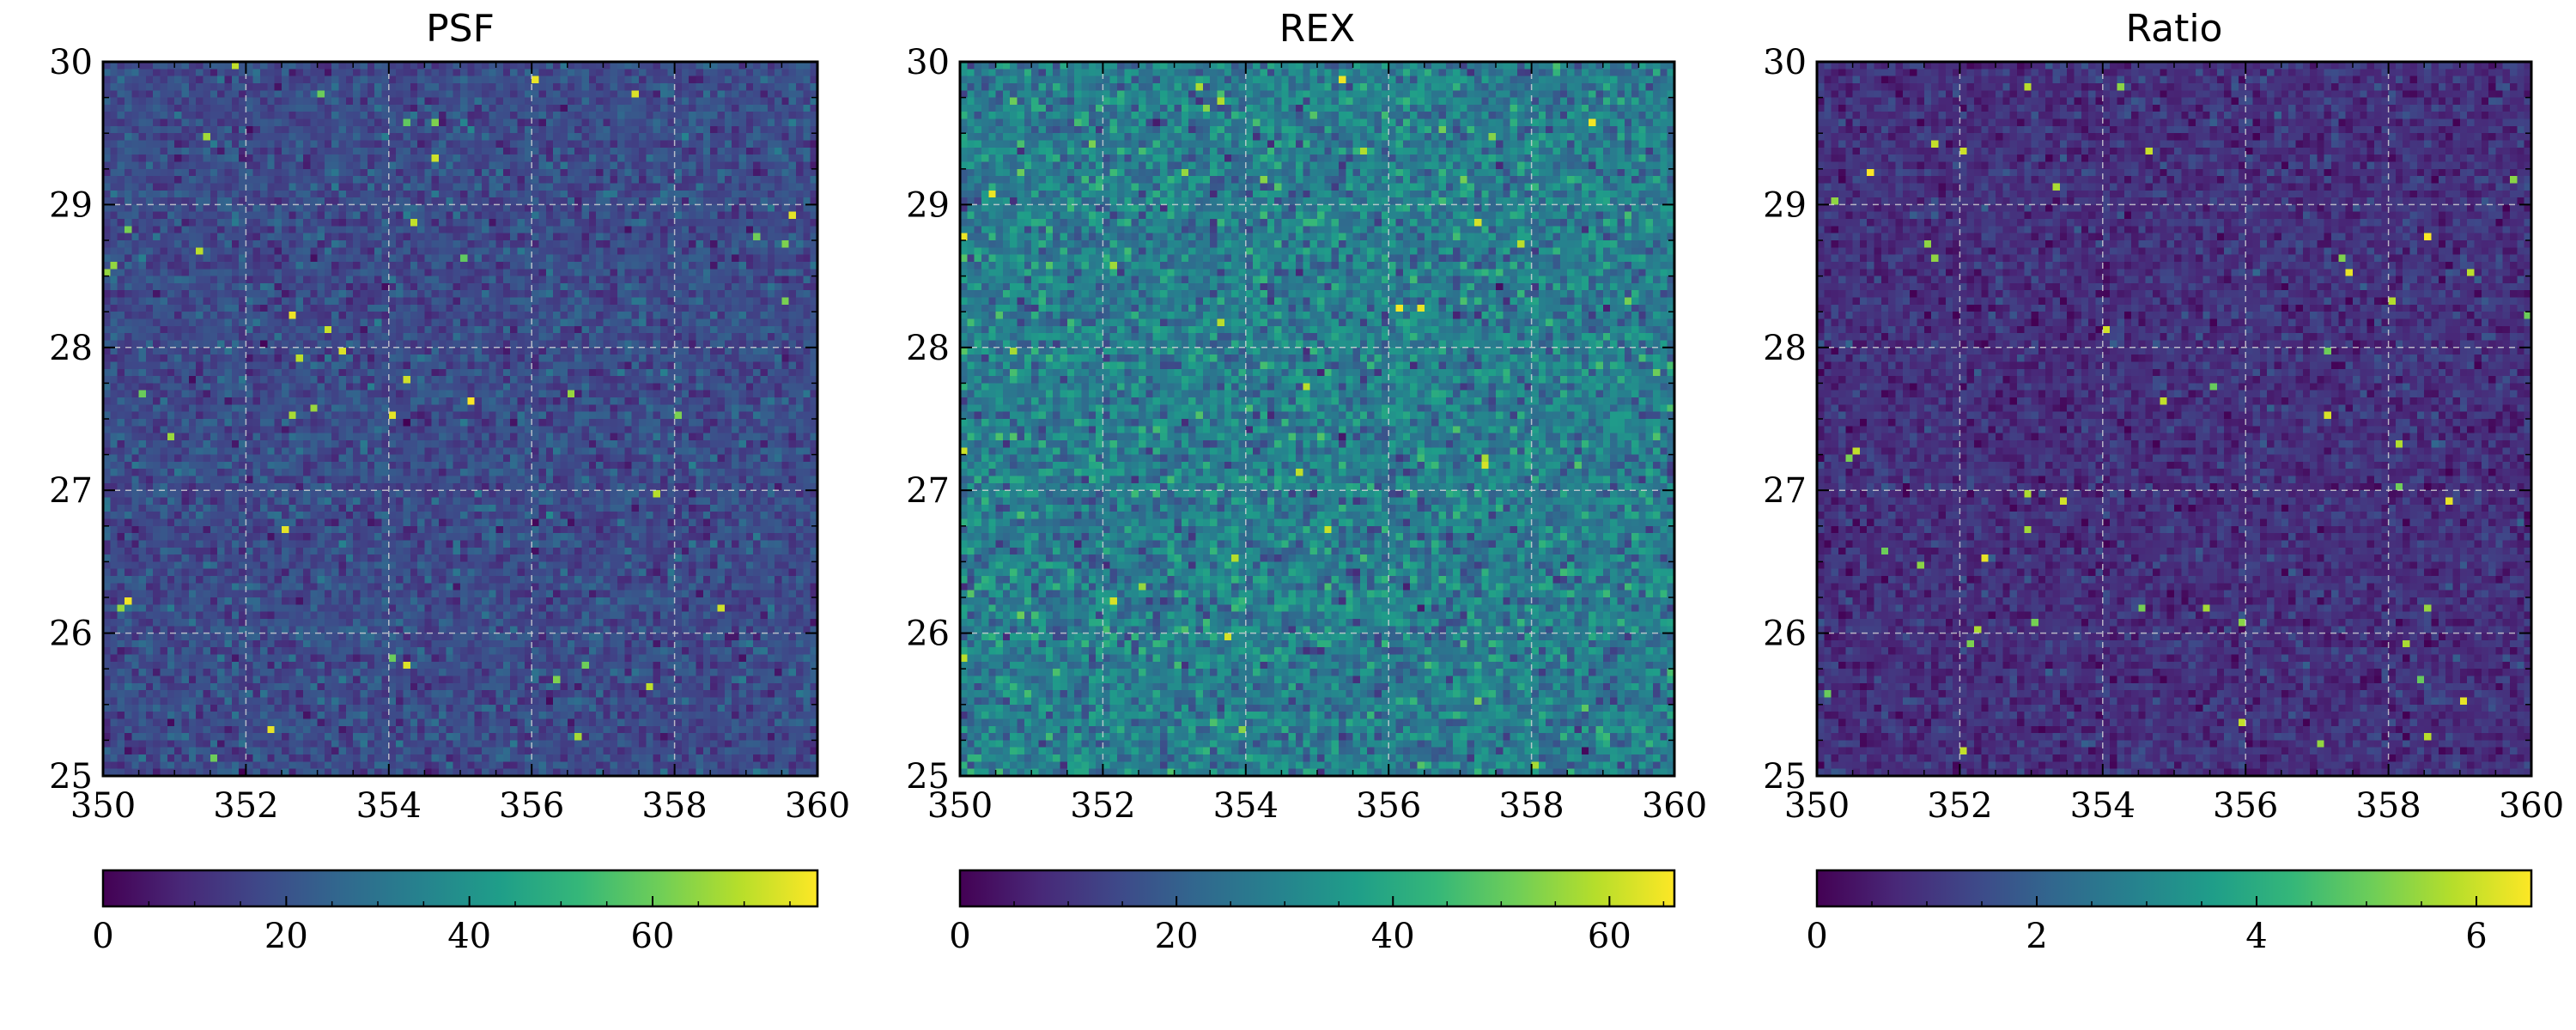 The height and width of the screenshot is (1030, 2576). Describe the element at coordinates (2170, 912) in the screenshot. I see `colorbar: 0 2 4 6` at that location.